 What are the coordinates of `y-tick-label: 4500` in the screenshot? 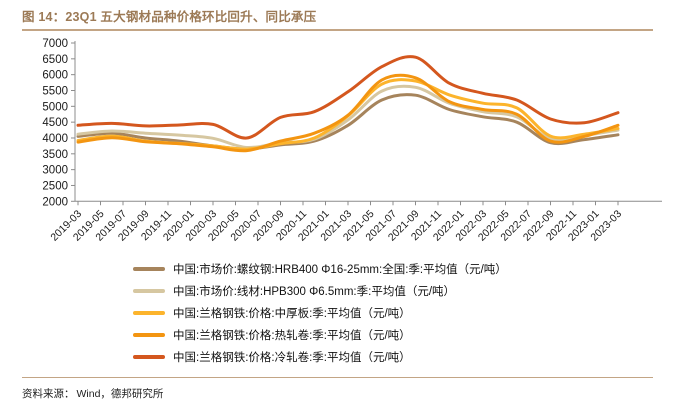 It's located at (55, 123).